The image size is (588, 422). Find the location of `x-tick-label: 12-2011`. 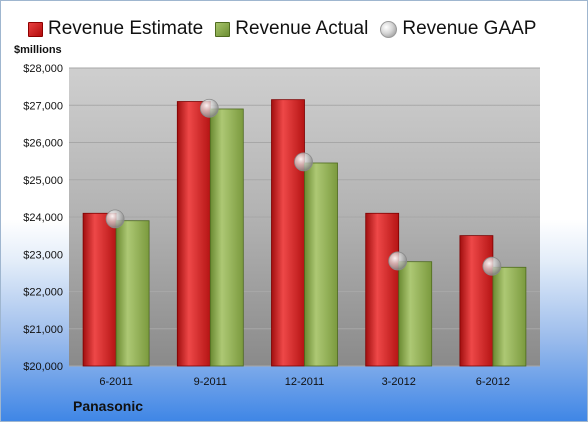

x-tick-label: 12-2011 is located at coordinates (305, 382).